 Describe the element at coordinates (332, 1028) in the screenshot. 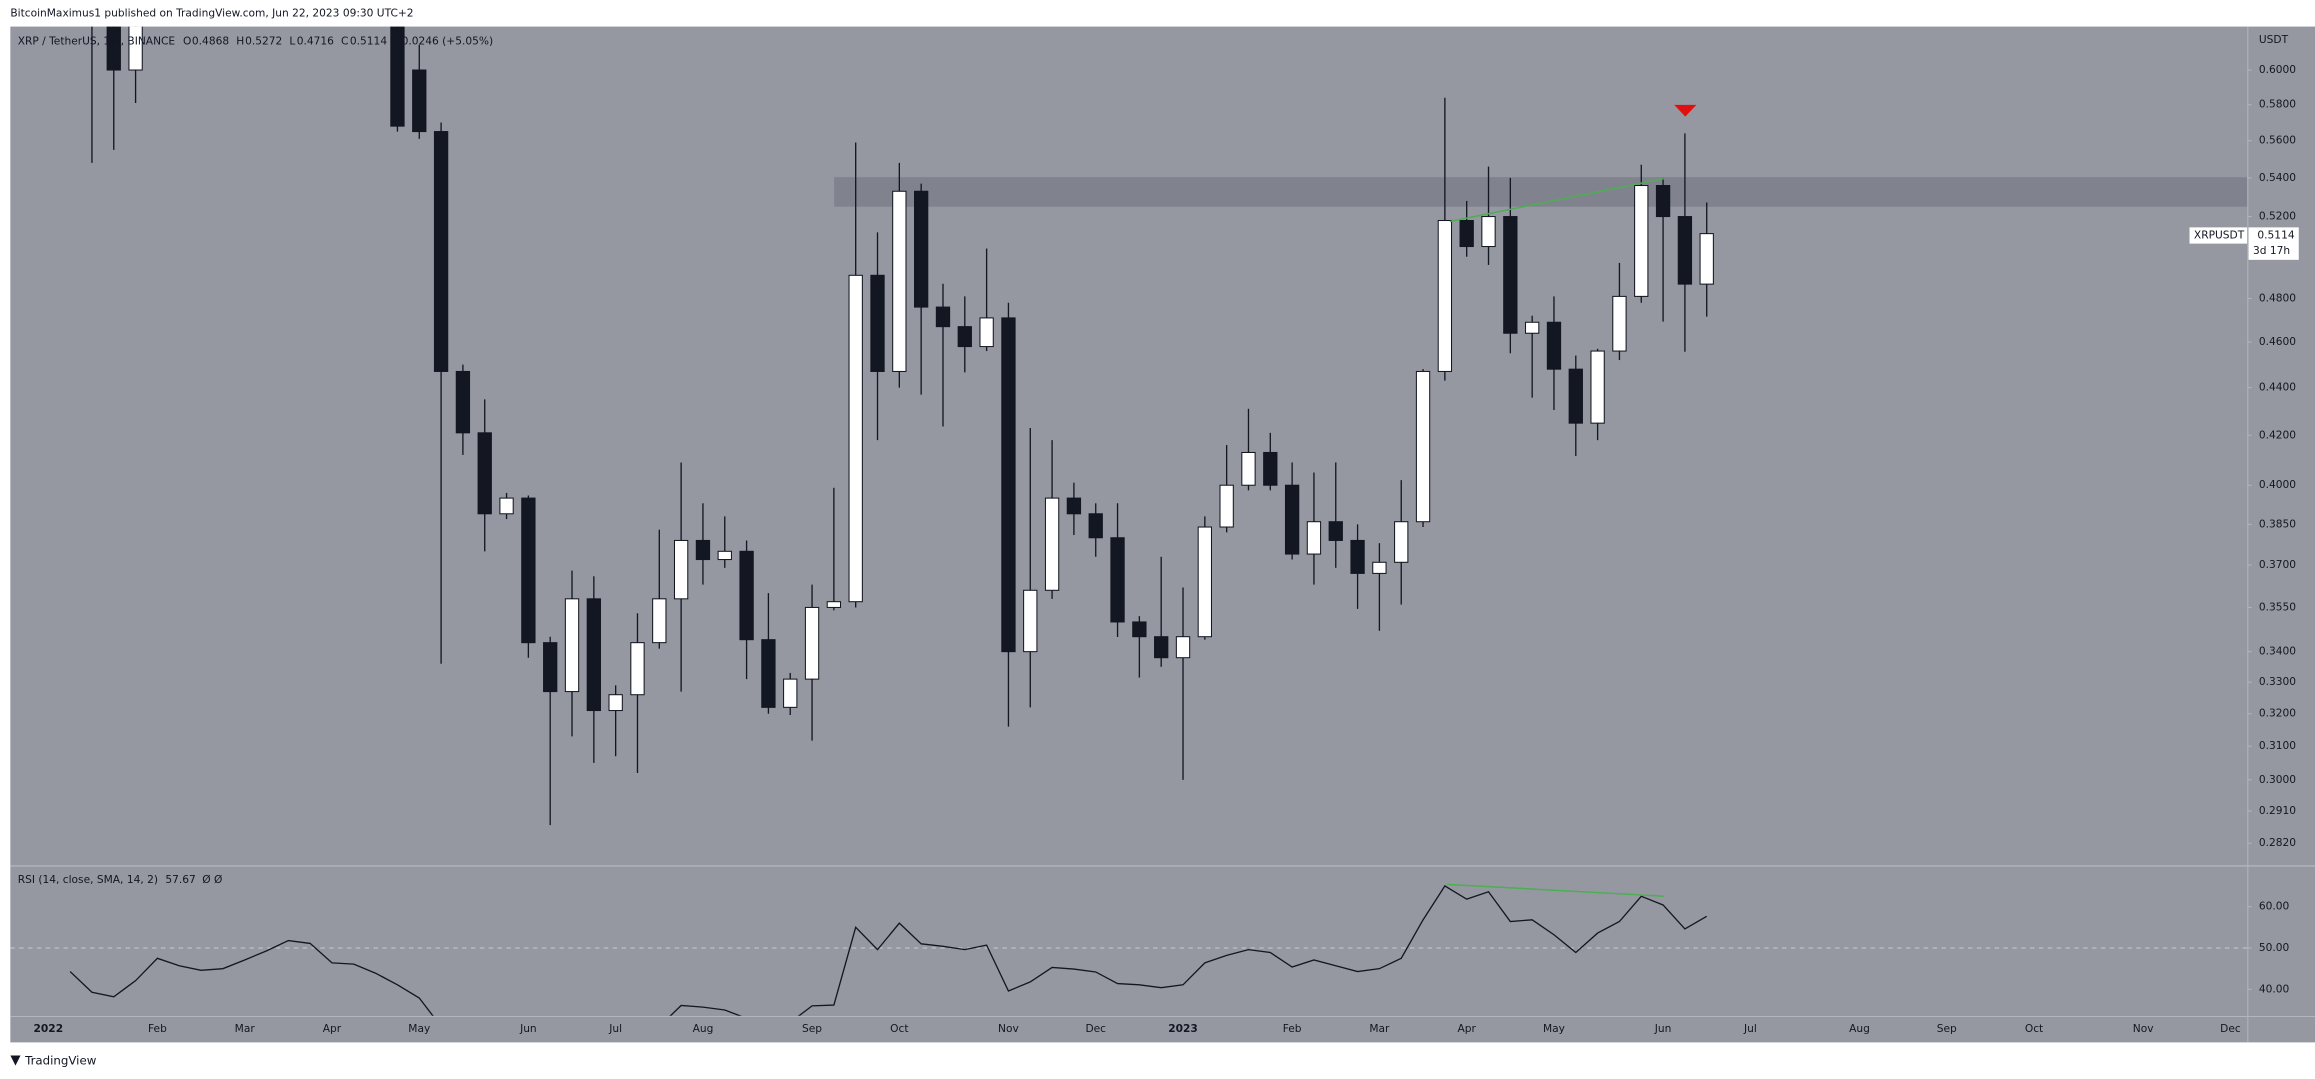

I see `x-tick-label: Apr` at that location.